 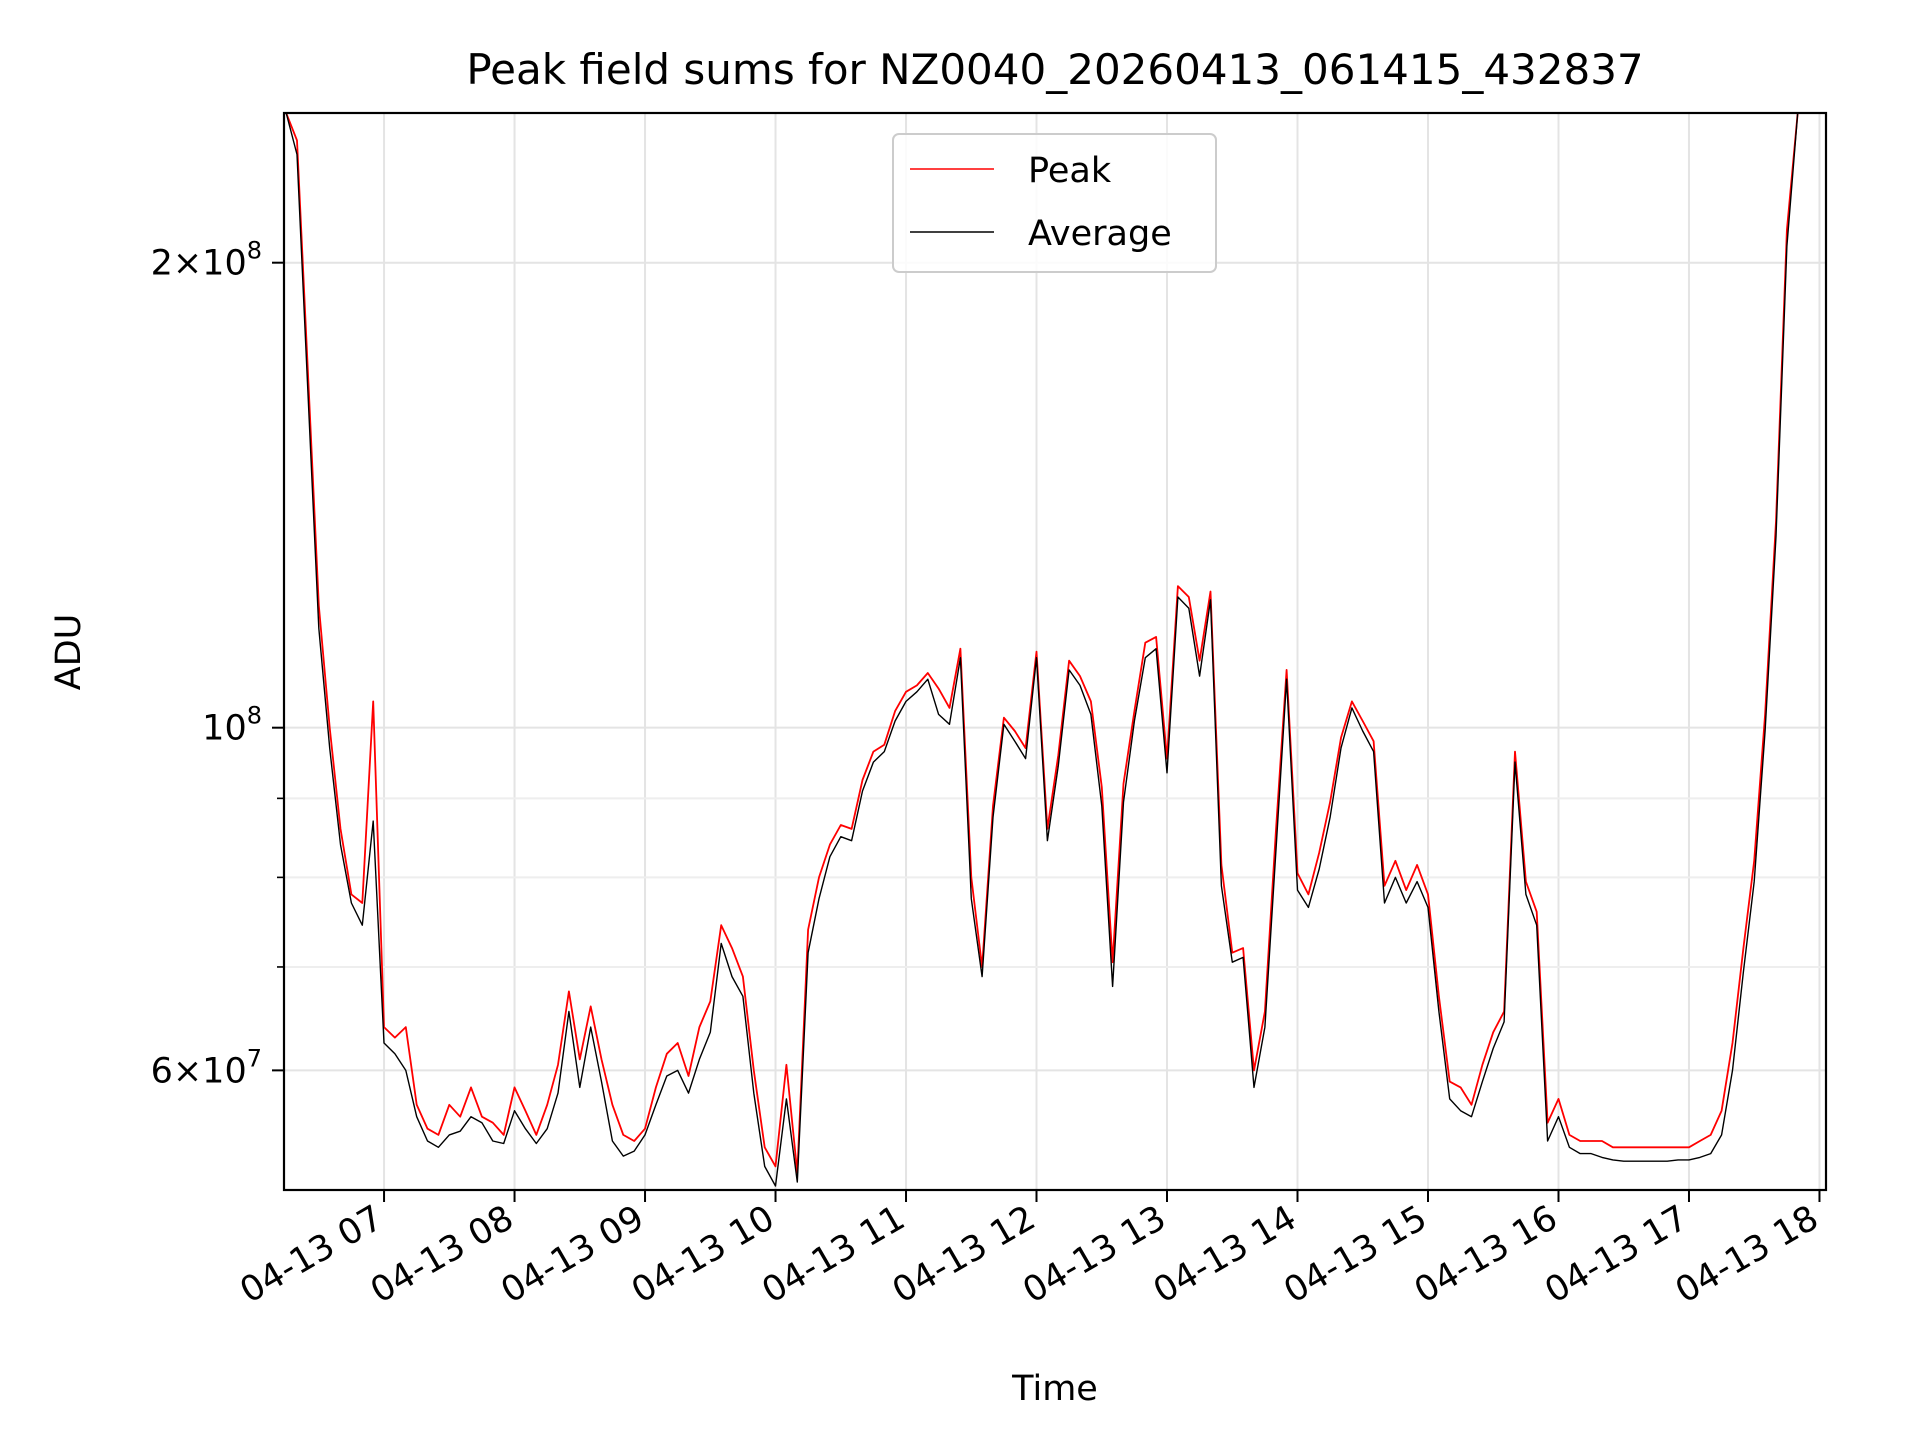 I want to click on legend-peak-label: Peak, so click(x=1070, y=171).